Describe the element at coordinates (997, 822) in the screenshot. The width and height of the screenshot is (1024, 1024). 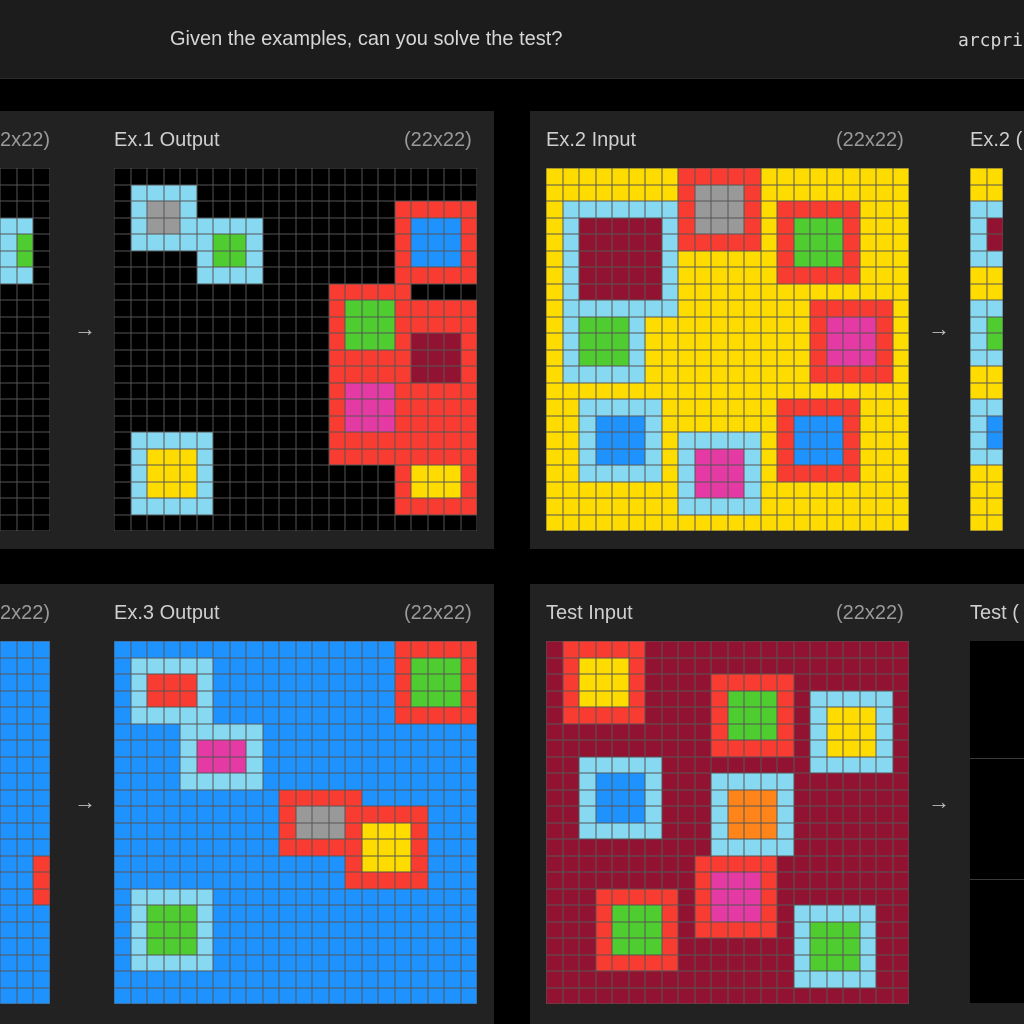
I see `test-output-canvas` at that location.